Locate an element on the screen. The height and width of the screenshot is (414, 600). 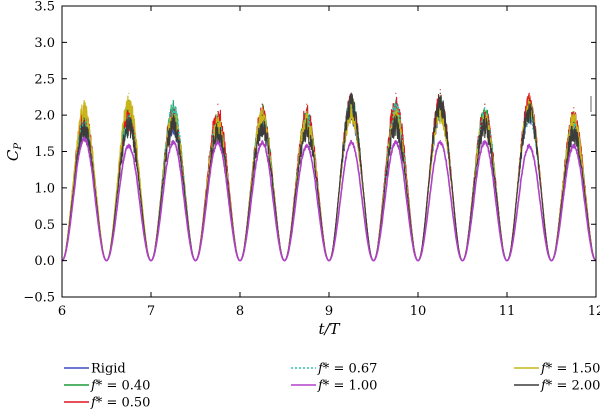
y-axis-label: CP is located at coordinates (14, 152).